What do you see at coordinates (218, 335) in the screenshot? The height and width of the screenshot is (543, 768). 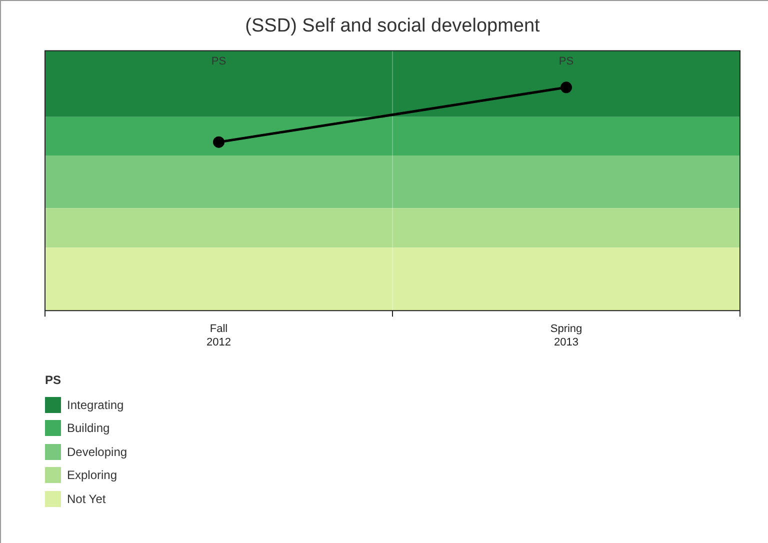 I see `x-tick-label: Fall 2012` at bounding box center [218, 335].